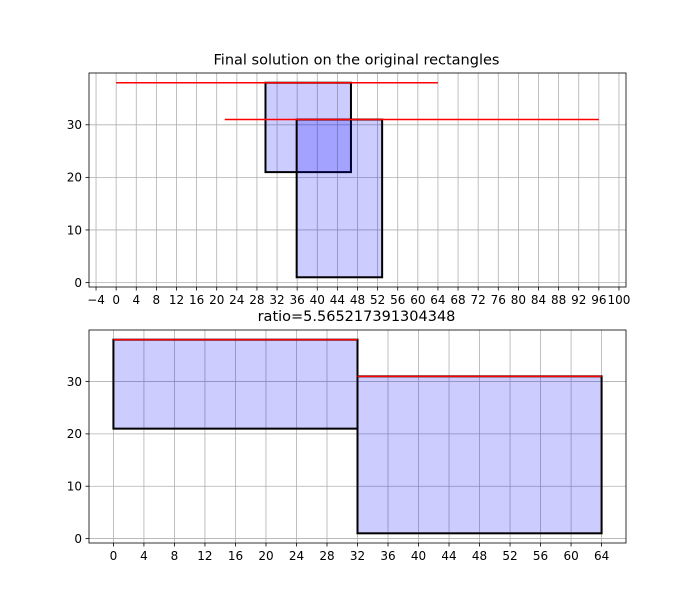 This screenshot has width=695, height=610. Describe the element at coordinates (417, 300) in the screenshot. I see `top-x-tick-label: 60` at that location.